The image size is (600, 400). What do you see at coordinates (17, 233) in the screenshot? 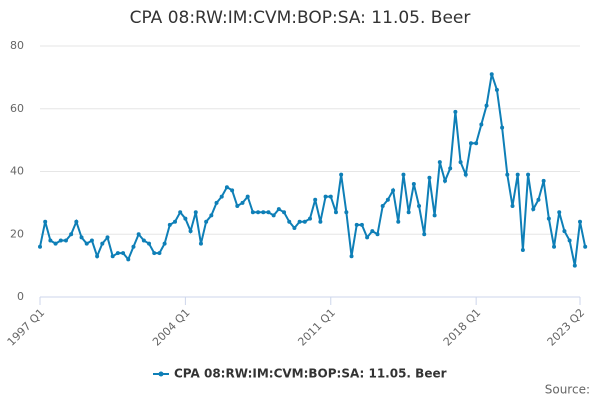
I see `y-tick-label: 20` at bounding box center [17, 233].